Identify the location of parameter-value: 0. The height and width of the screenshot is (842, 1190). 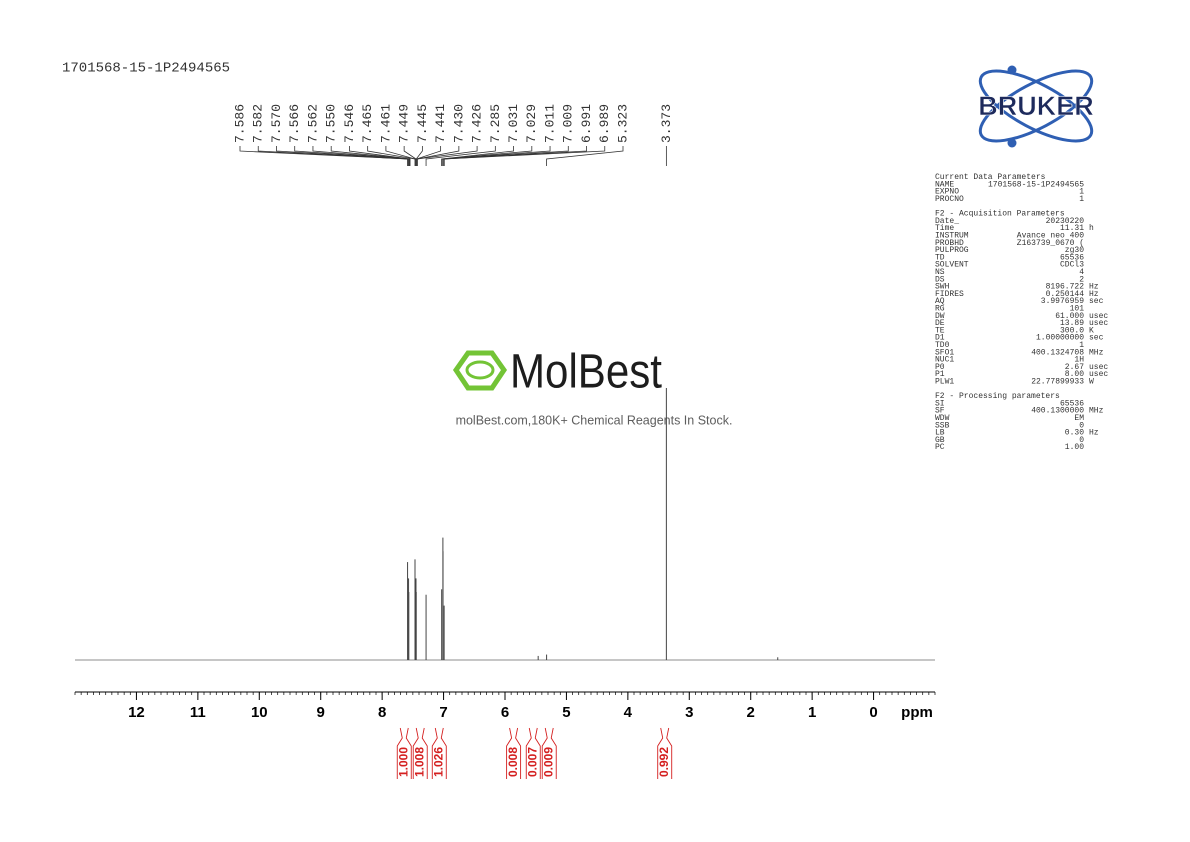
(1081, 440).